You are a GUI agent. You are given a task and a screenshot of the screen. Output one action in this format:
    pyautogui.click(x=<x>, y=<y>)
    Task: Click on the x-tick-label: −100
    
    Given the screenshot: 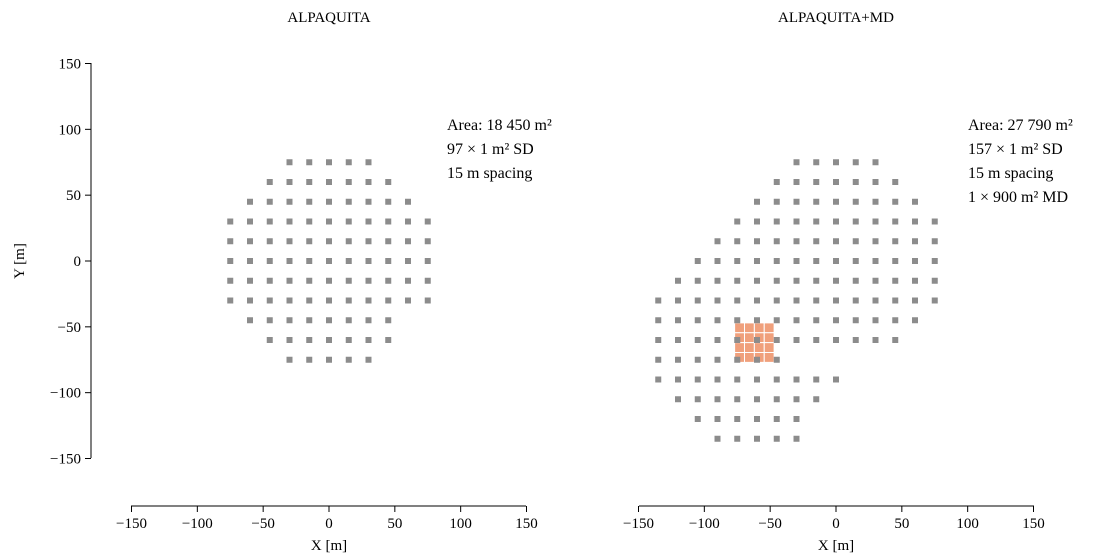 What is the action you would take?
    pyautogui.click(x=704, y=524)
    